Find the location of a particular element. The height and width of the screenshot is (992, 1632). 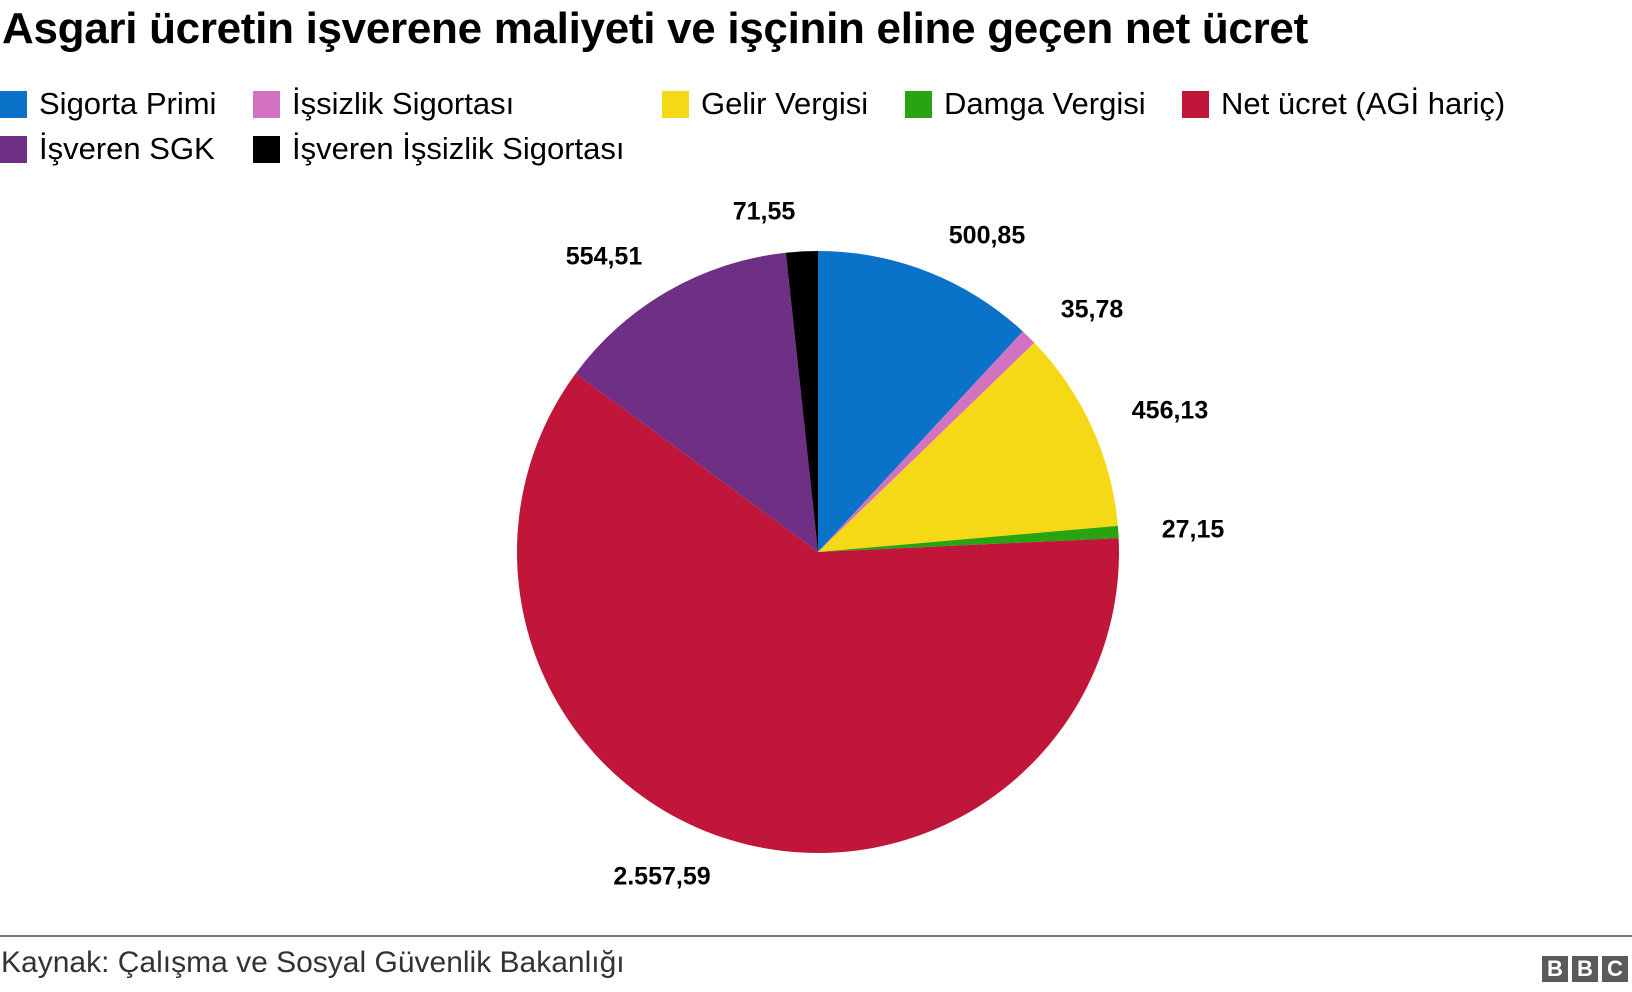

legend-item: Sigorta Primi is located at coordinates (108, 104).